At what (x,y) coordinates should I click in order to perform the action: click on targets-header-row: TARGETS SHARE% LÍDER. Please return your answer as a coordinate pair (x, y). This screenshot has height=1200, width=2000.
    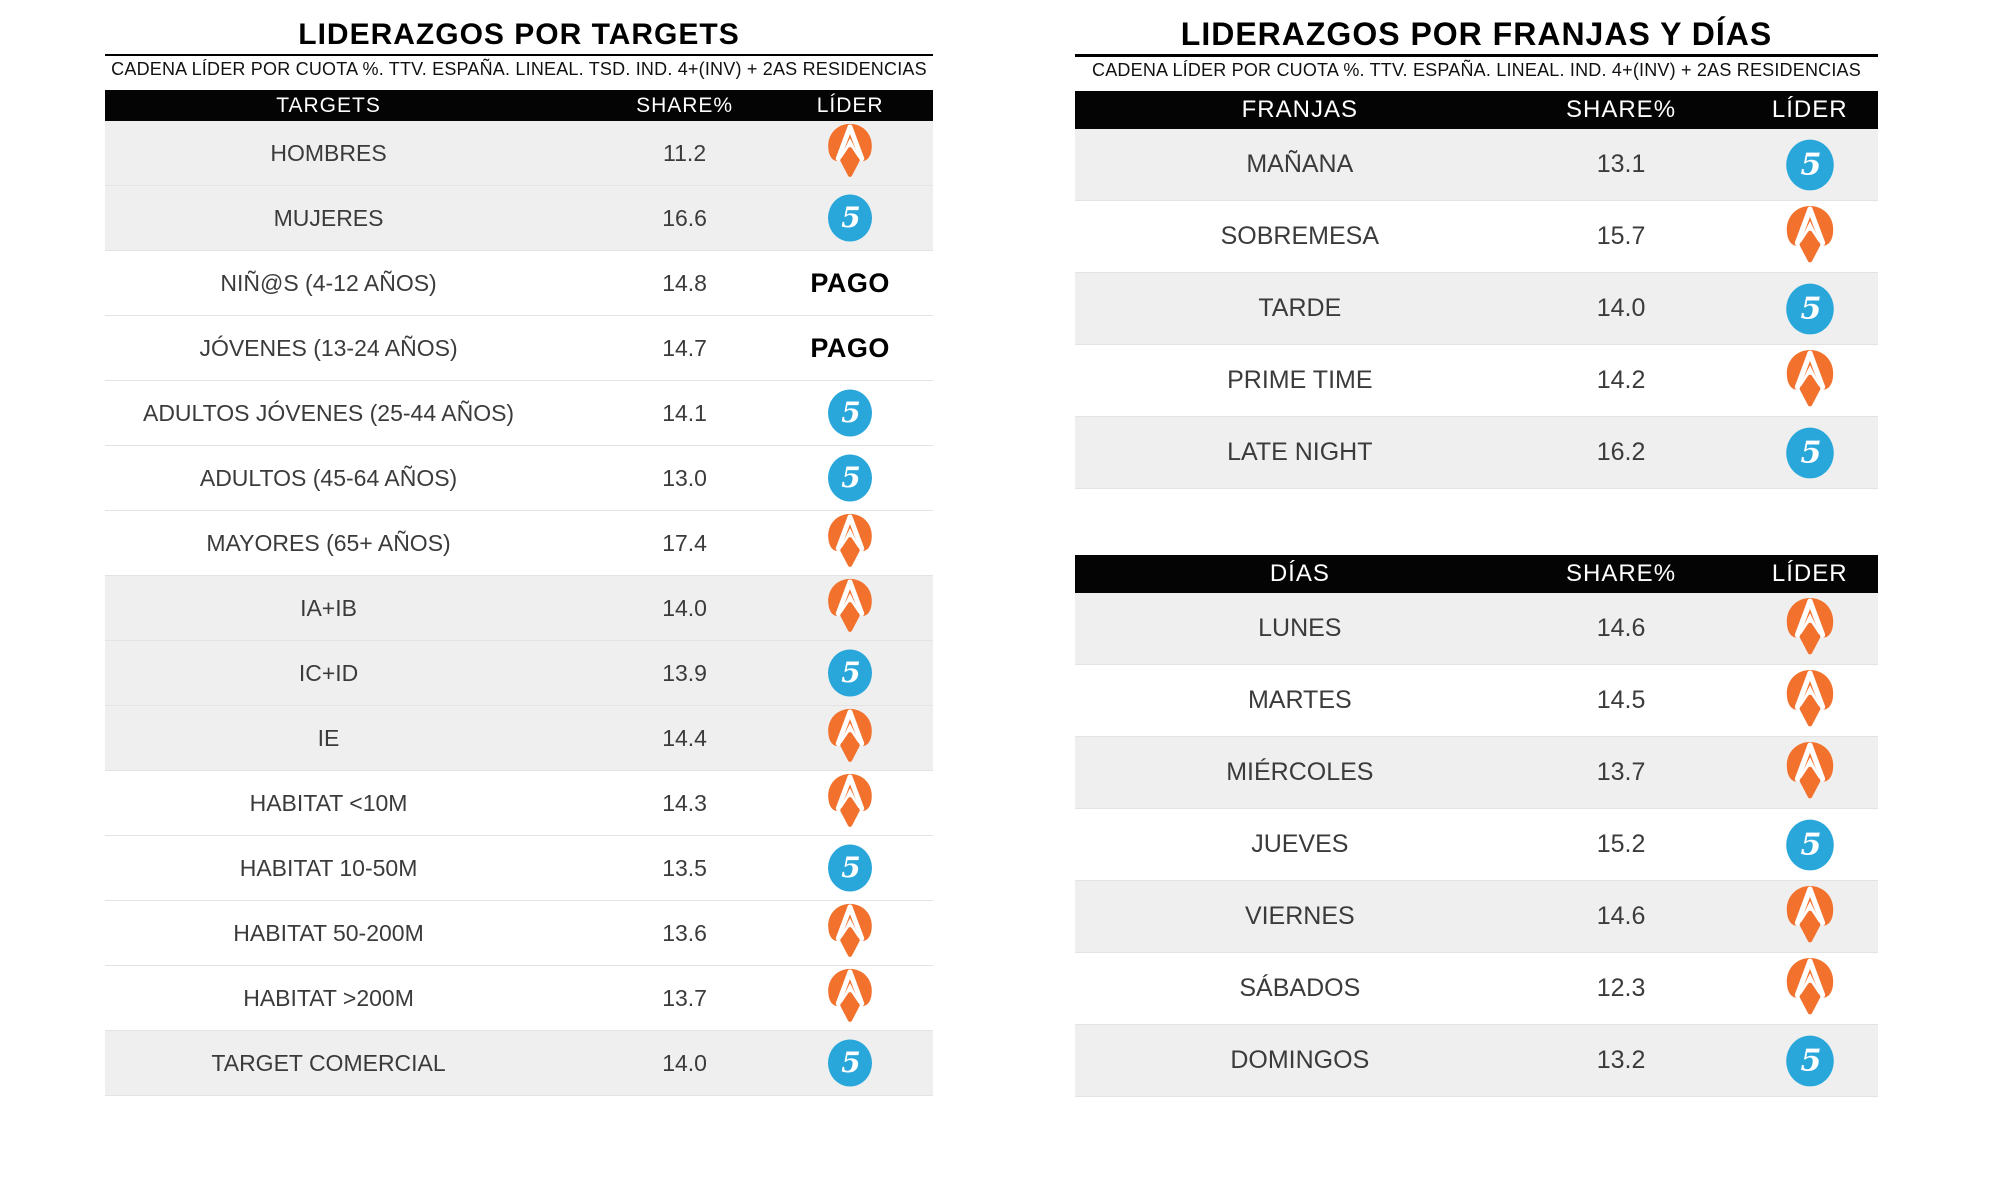
    Looking at the image, I should click on (519, 105).